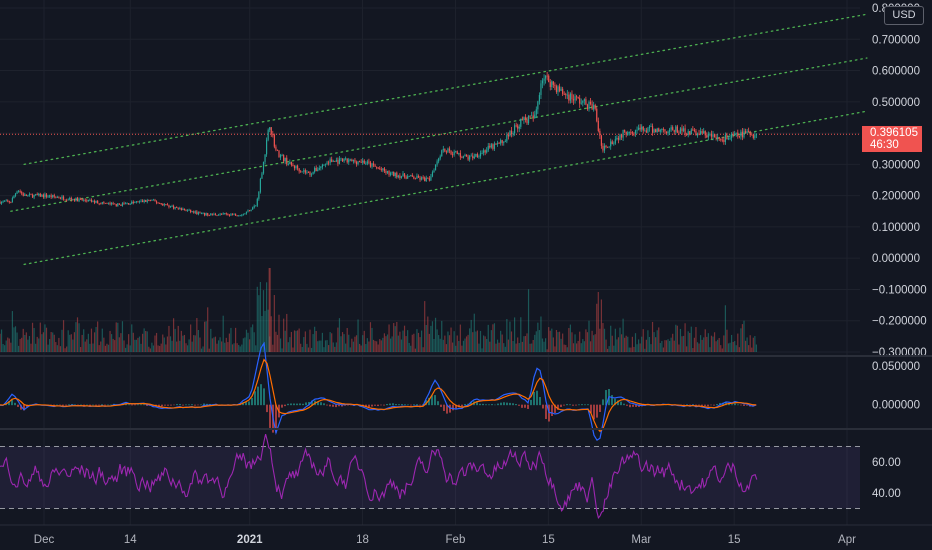 Image resolution: width=932 pixels, height=550 pixels. Describe the element at coordinates (445, 540) in the screenshot. I see `time-axis: Dec 14 2021 18 Feb 15 Mar 15 Apr` at that location.